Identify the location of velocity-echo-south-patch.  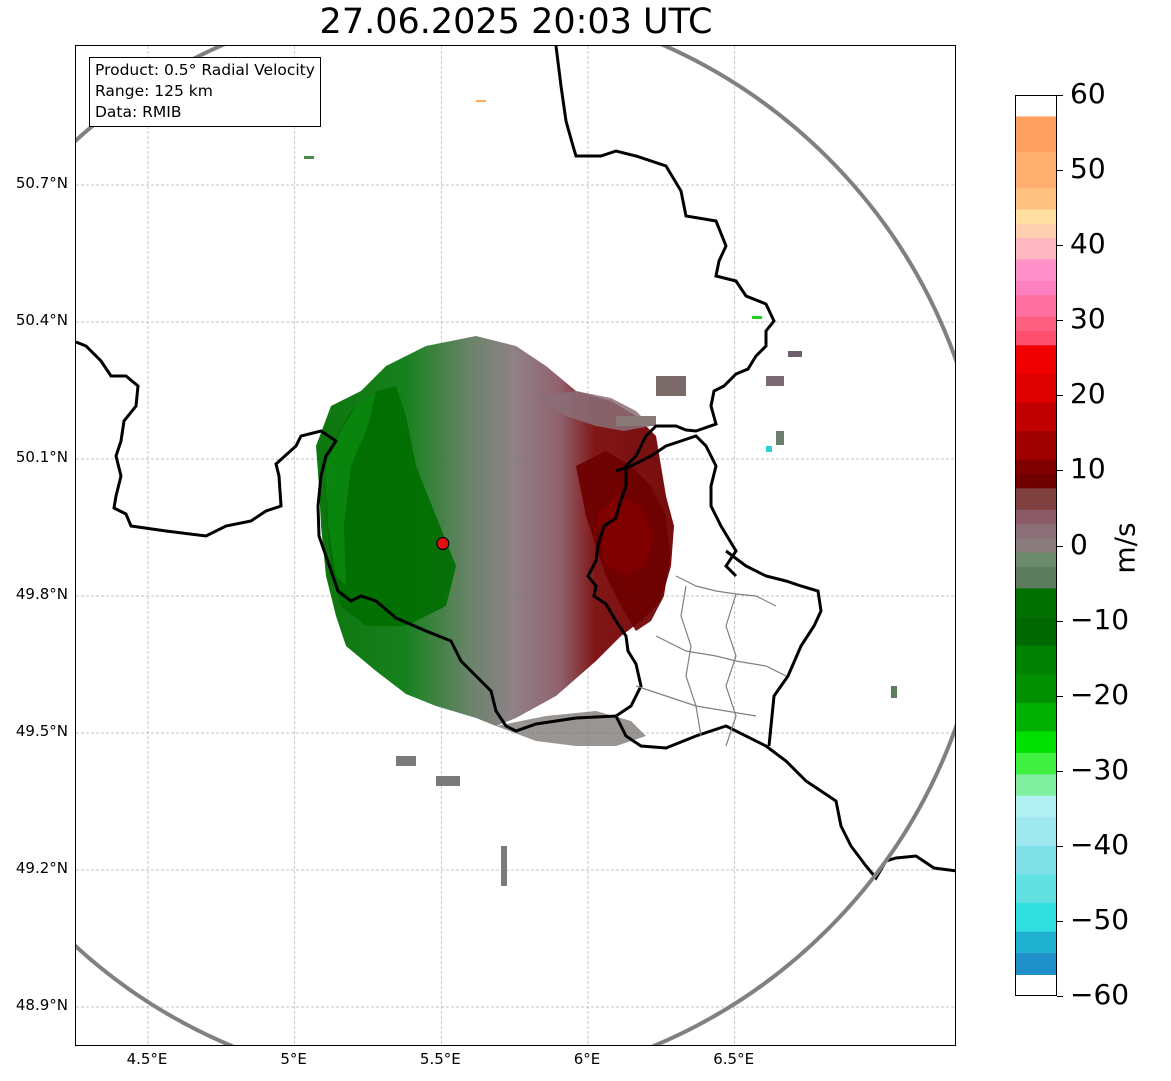
(571, 728).